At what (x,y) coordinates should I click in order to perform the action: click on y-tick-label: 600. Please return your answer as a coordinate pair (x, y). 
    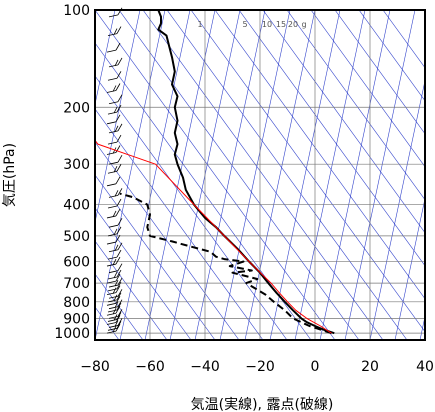
    Looking at the image, I should click on (76, 262).